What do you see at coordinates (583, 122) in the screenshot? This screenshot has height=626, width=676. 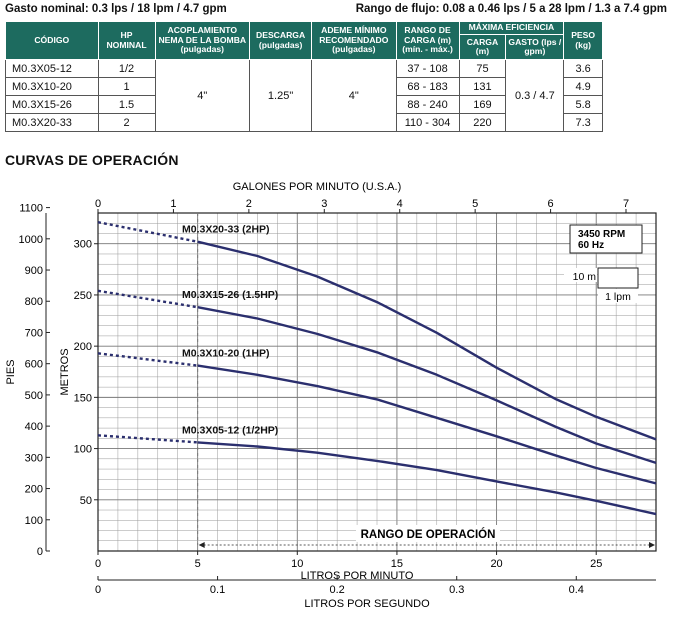 I see `peso-cell: 7.3` at bounding box center [583, 122].